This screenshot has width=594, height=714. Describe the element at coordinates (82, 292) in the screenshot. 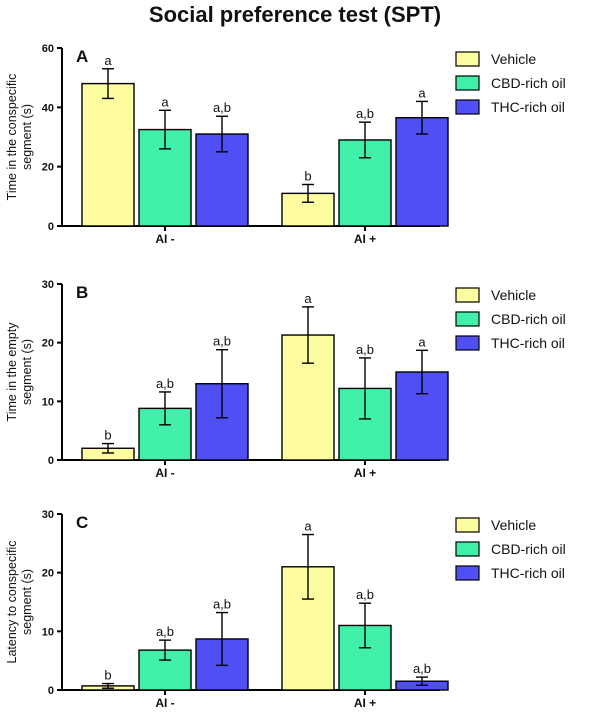

I see `panel-letter: B` at that location.